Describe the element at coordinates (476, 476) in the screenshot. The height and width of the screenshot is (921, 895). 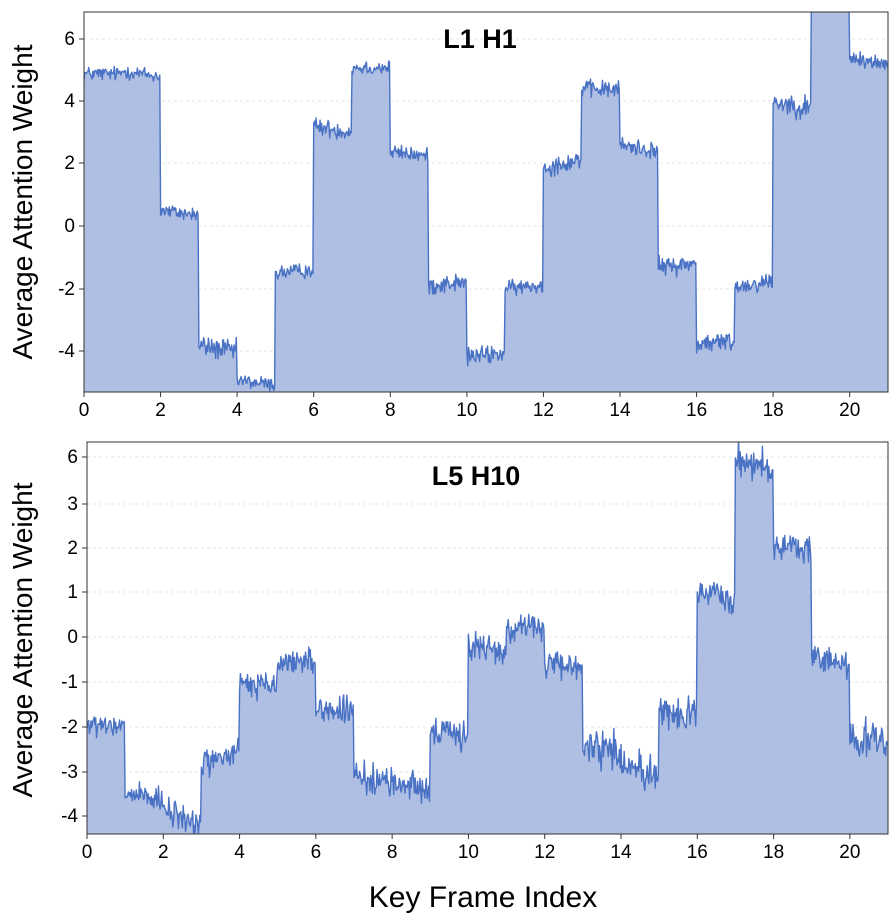
I see `chart-title: L5 H10` at that location.